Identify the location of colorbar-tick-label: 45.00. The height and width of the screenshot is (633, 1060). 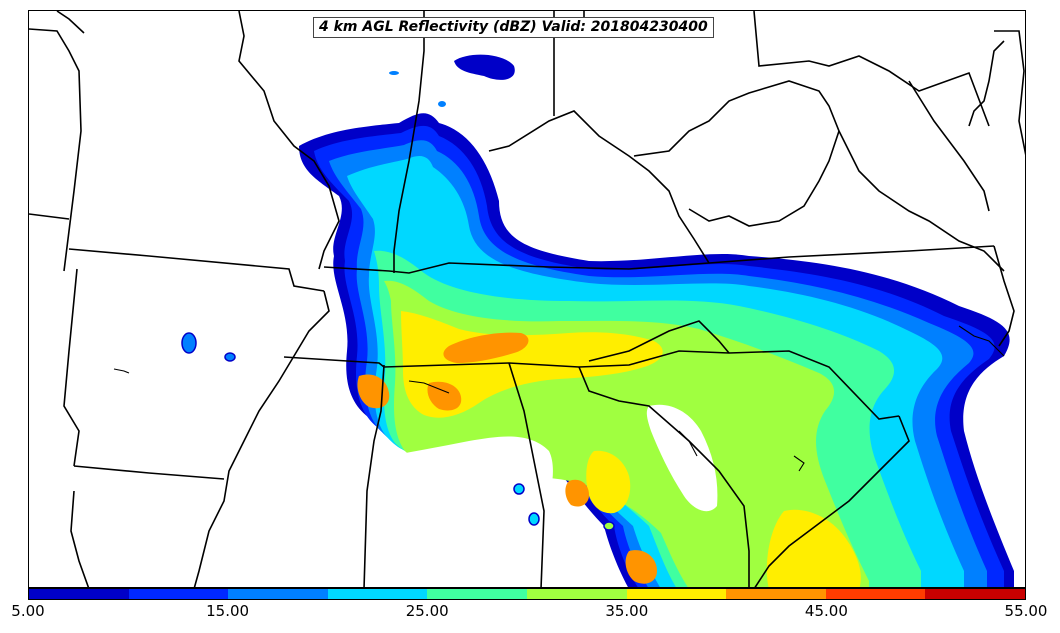
(826, 611).